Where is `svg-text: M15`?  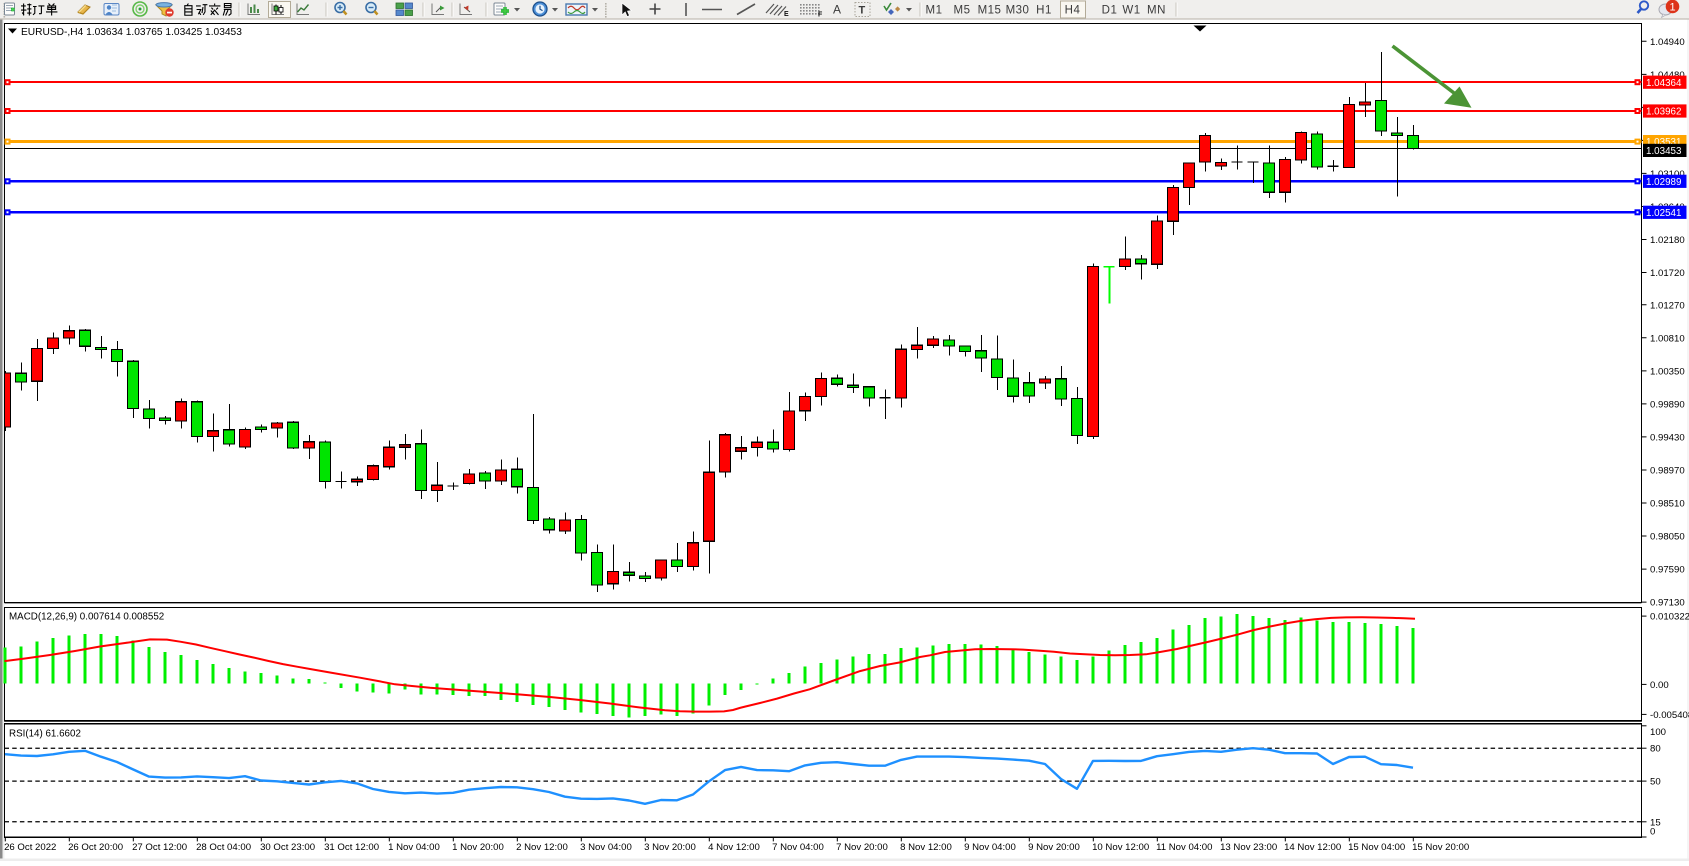 svg-text: M15 is located at coordinates (990, 11).